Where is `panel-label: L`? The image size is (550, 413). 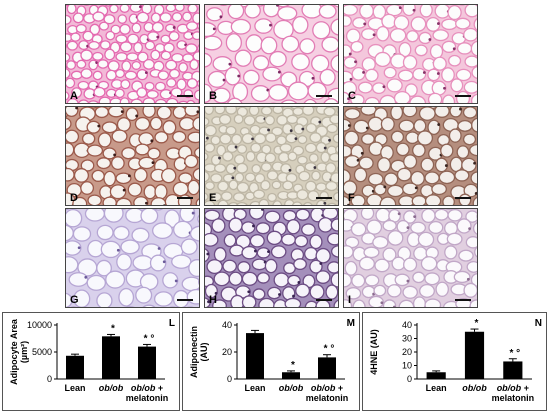 panel-label: L is located at coordinates (172, 323).